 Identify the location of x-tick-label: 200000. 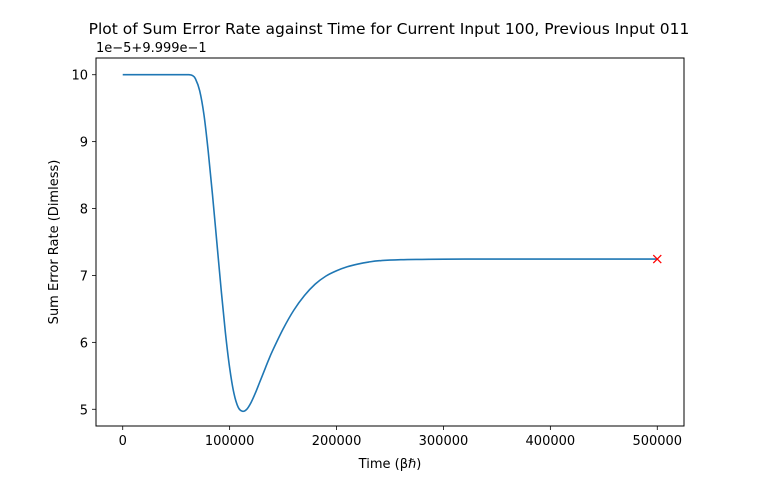
(337, 441).